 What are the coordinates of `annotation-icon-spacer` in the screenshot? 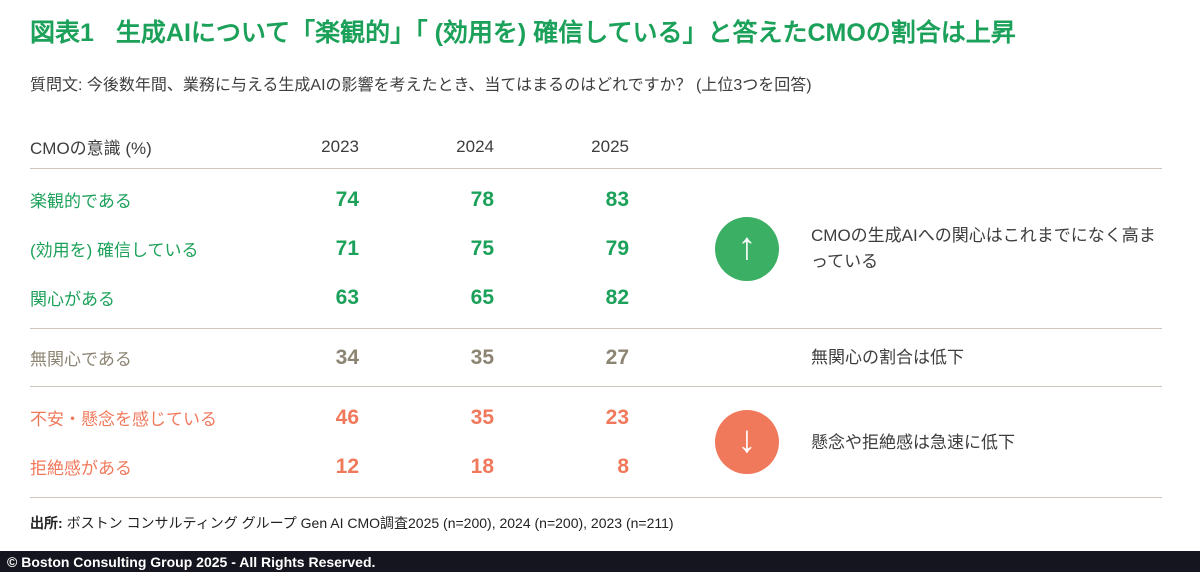 It's located at (747, 357).